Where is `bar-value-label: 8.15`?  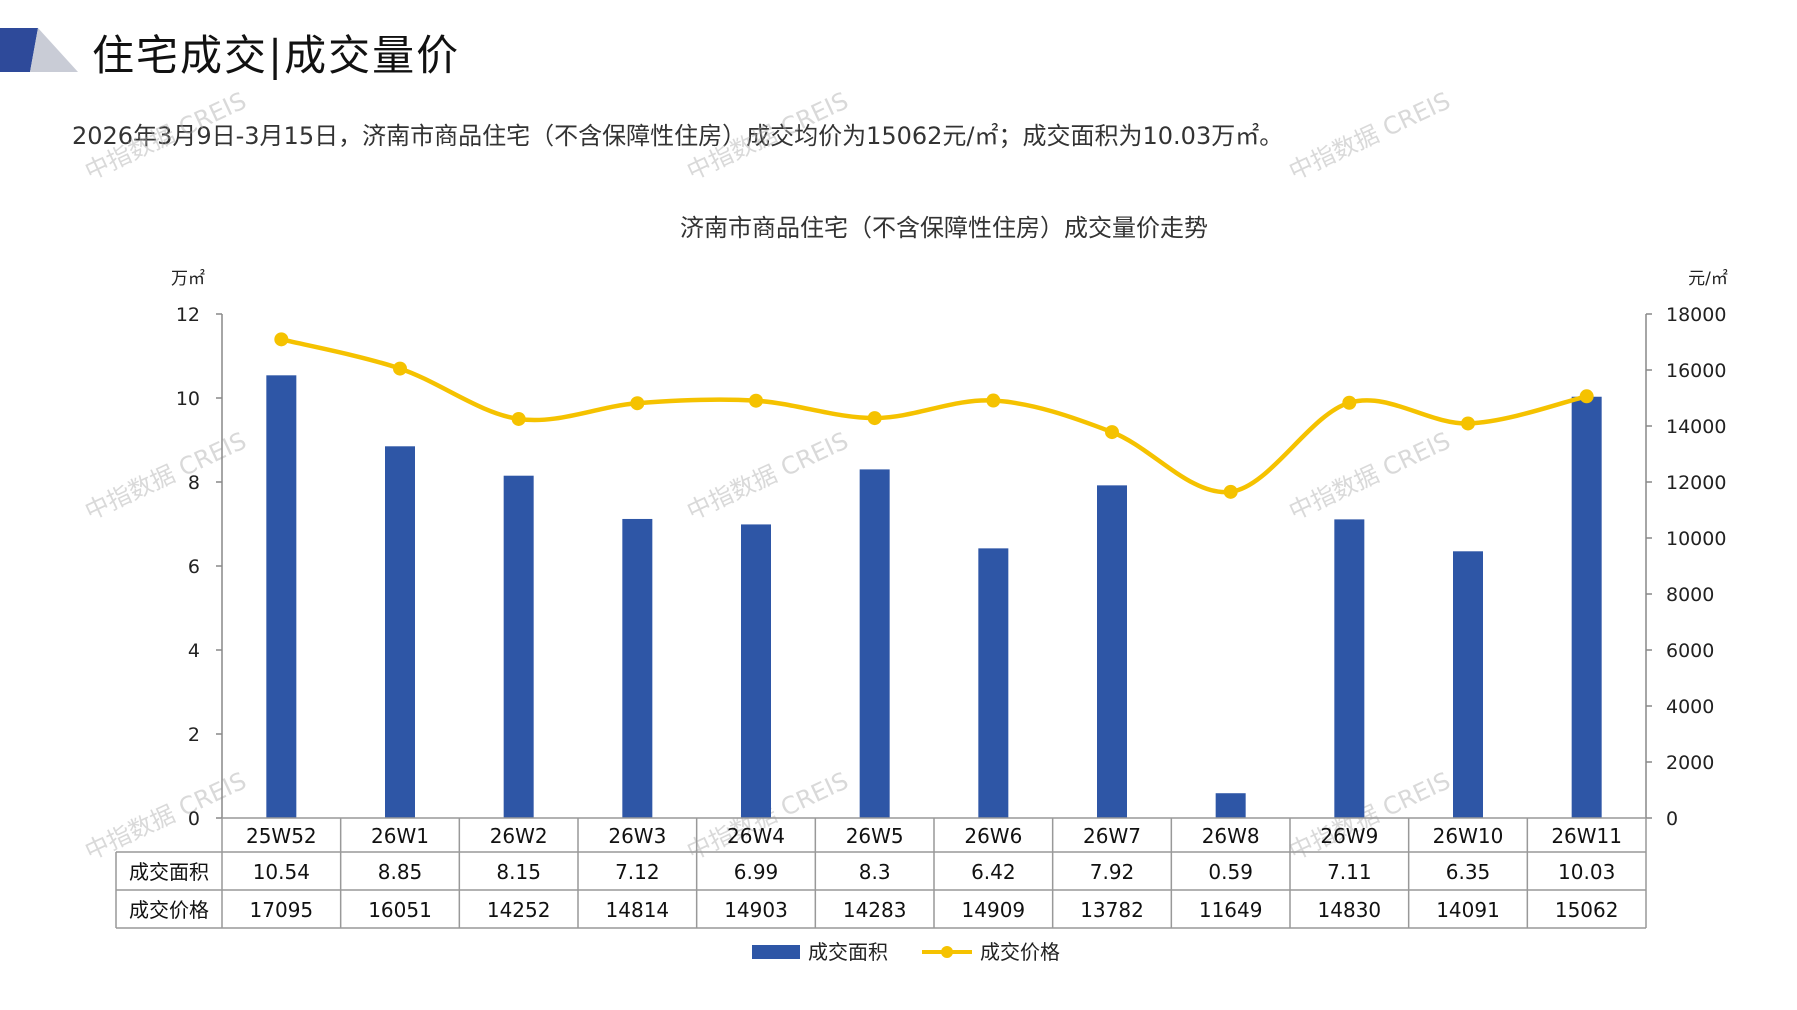 bar-value-label: 8.15 is located at coordinates (518, 872).